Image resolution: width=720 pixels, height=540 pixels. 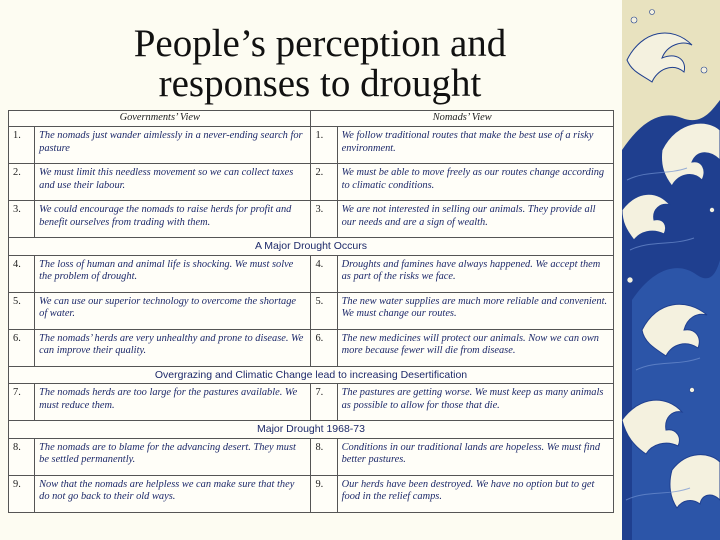 What do you see at coordinates (324, 273) in the screenshot?
I see `nomad-row-number: 4.` at bounding box center [324, 273].